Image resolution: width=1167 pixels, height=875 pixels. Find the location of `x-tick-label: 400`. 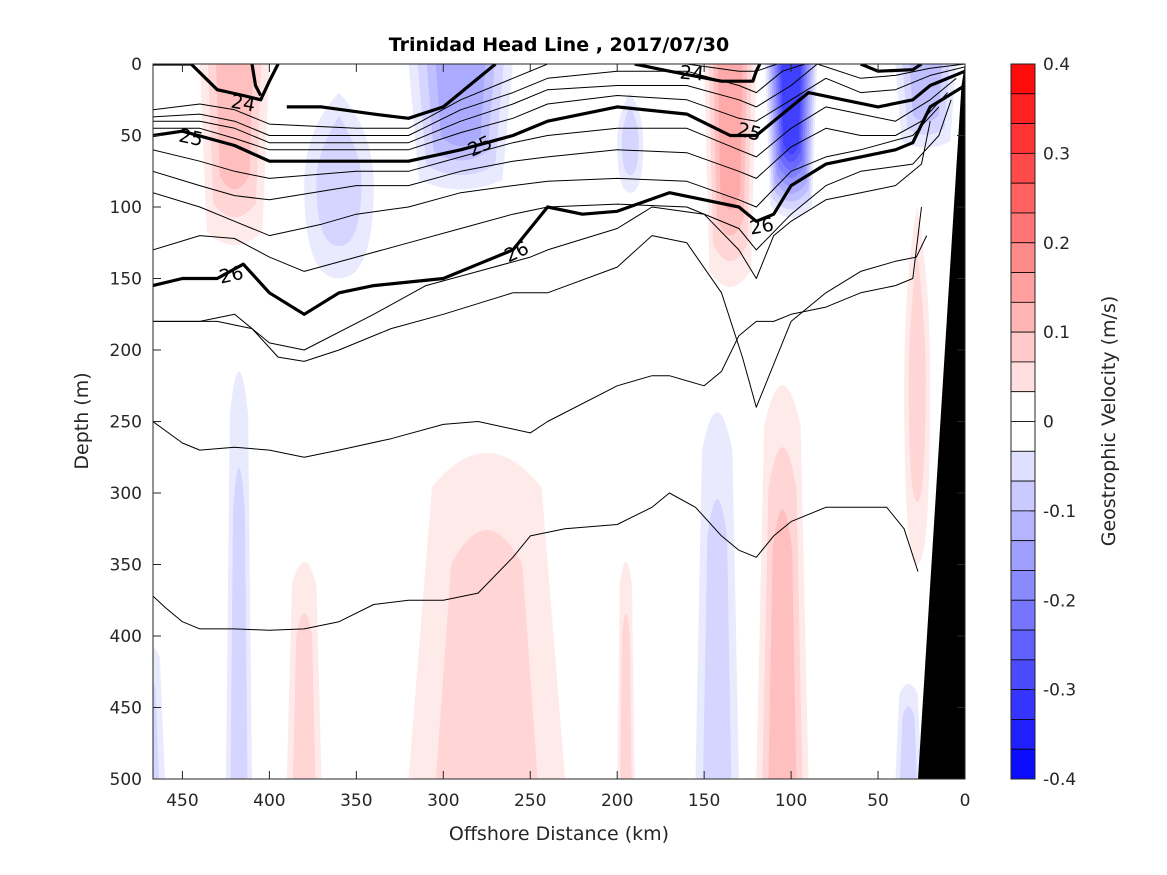

x-tick-label: 400 is located at coordinates (269, 801).